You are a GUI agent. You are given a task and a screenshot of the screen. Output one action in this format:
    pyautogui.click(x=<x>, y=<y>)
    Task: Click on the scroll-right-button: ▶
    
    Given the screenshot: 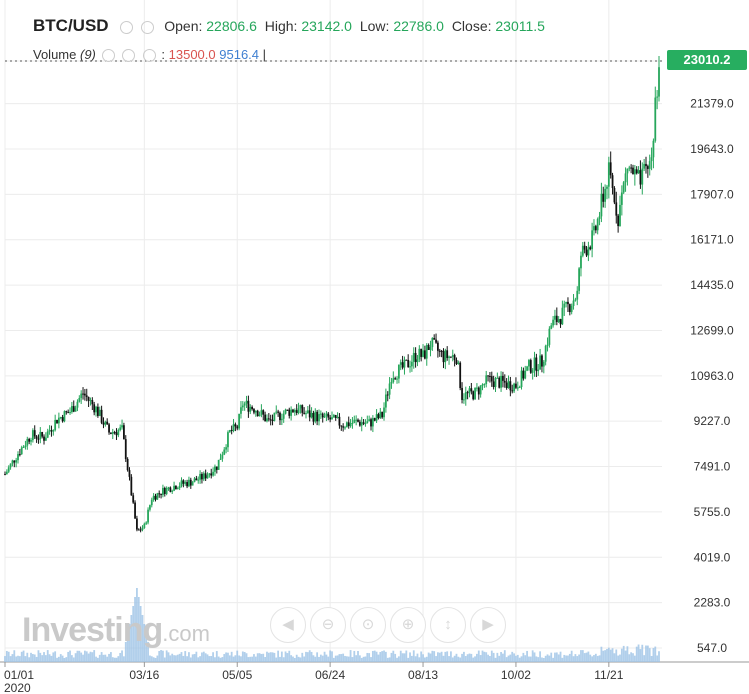 What is the action you would take?
    pyautogui.click(x=488, y=625)
    